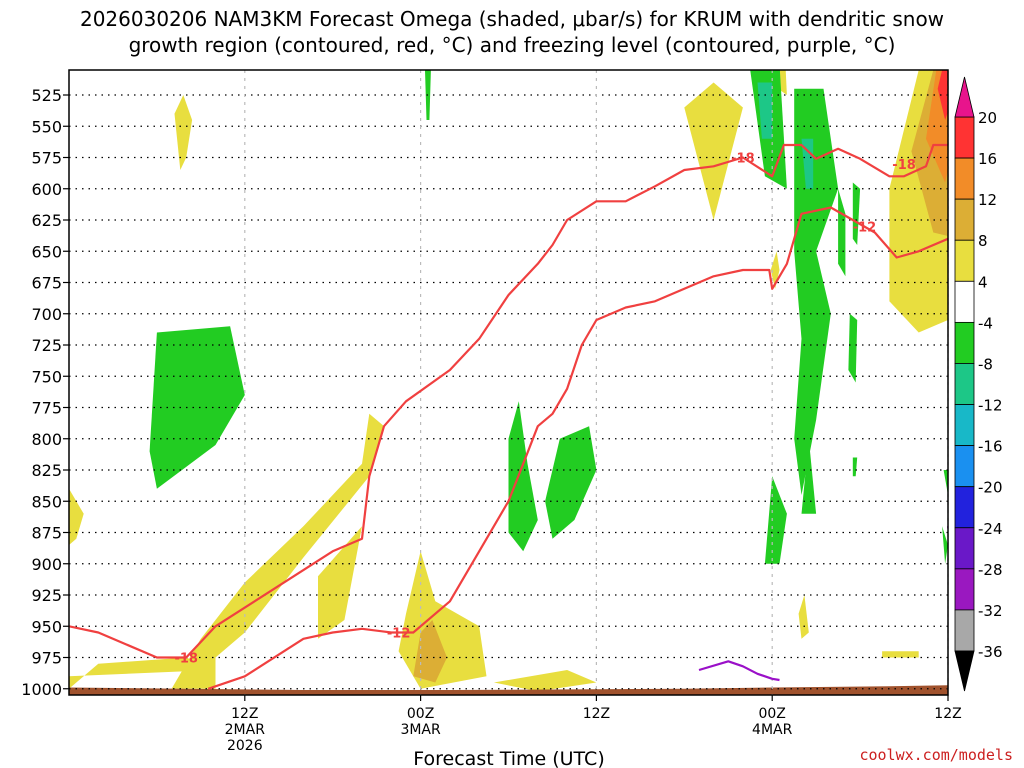 Image resolution: width=1024 pixels, height=768 pixels. What do you see at coordinates (978, 384) in the screenshot?
I see `colorbar: 20 16 12 8 4 -4 -8 -12 -16 -20 -24 -28 -32 -36` at bounding box center [978, 384].